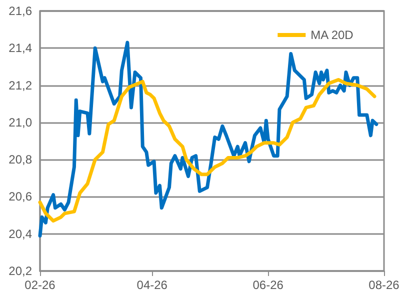 This screenshot has width=409, height=298. Describe the element at coordinates (20, 85) in the screenshot. I see `y-tick-label: 21,2` at that location.